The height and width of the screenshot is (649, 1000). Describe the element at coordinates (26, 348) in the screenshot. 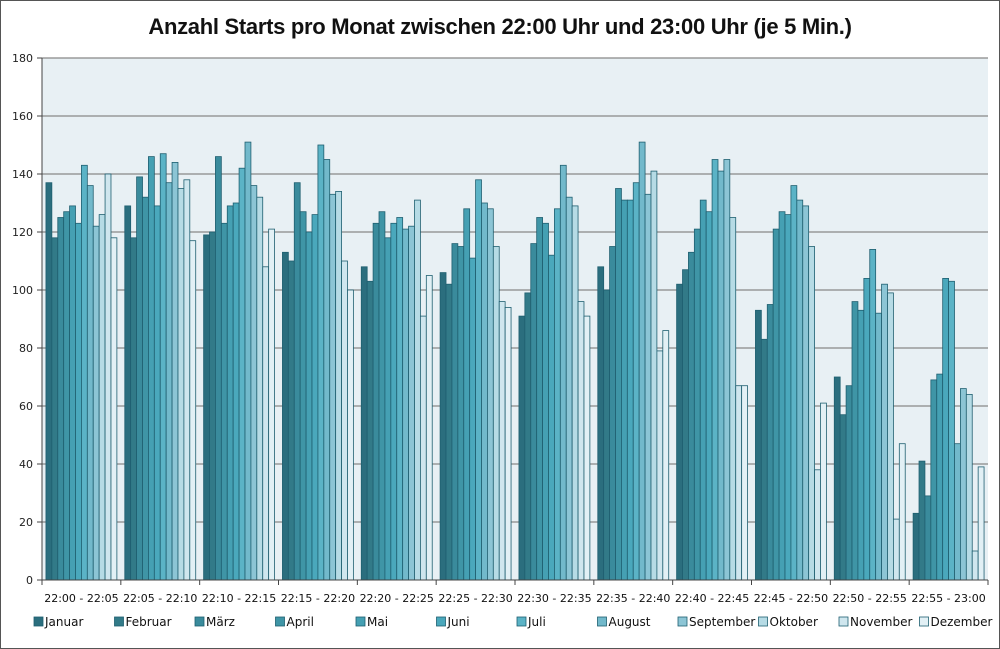

I see `y-tick-label: 80` at that location.